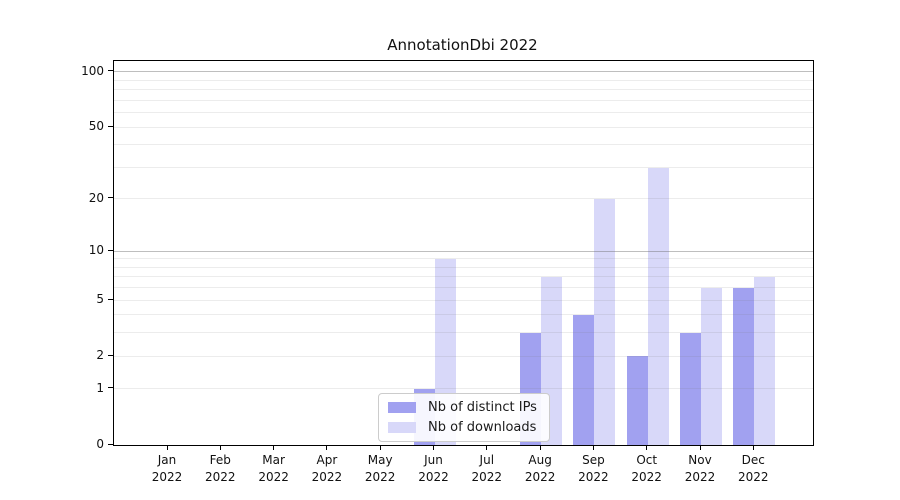  I want to click on x-tick-label-mar: Mar 2022, so click(273, 468).